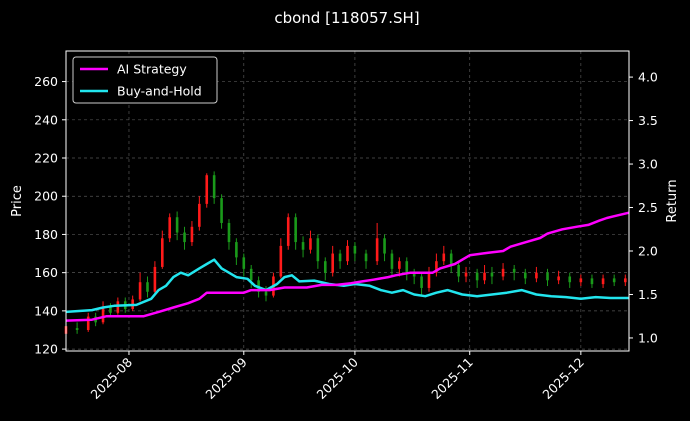 Image resolution: width=690 pixels, height=421 pixels. I want to click on y-tick-left-label: 240, so click(46, 119).